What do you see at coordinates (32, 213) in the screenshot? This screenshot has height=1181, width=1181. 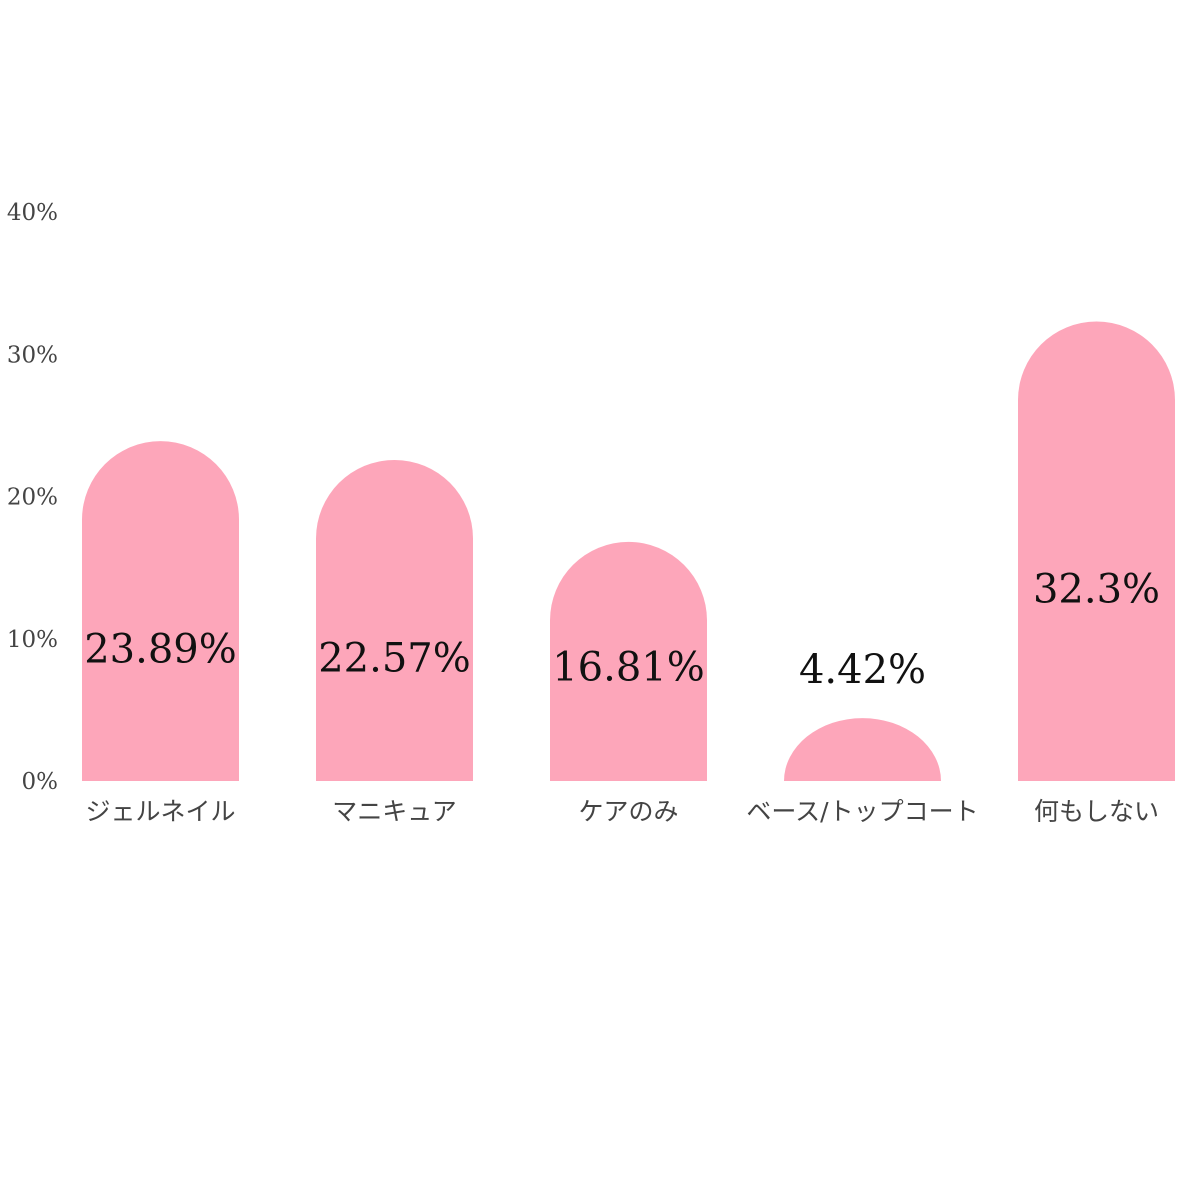 I see `y-tick-label: 40%` at bounding box center [32, 213].